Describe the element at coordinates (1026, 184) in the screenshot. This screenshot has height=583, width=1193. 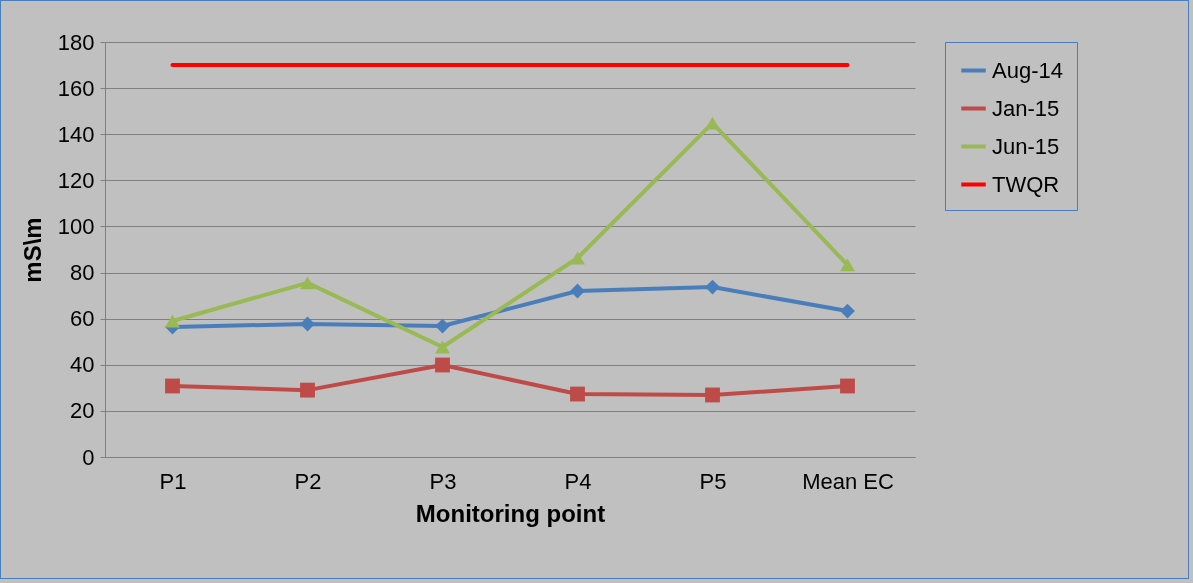
I see `legend-label: TWQR` at that location.